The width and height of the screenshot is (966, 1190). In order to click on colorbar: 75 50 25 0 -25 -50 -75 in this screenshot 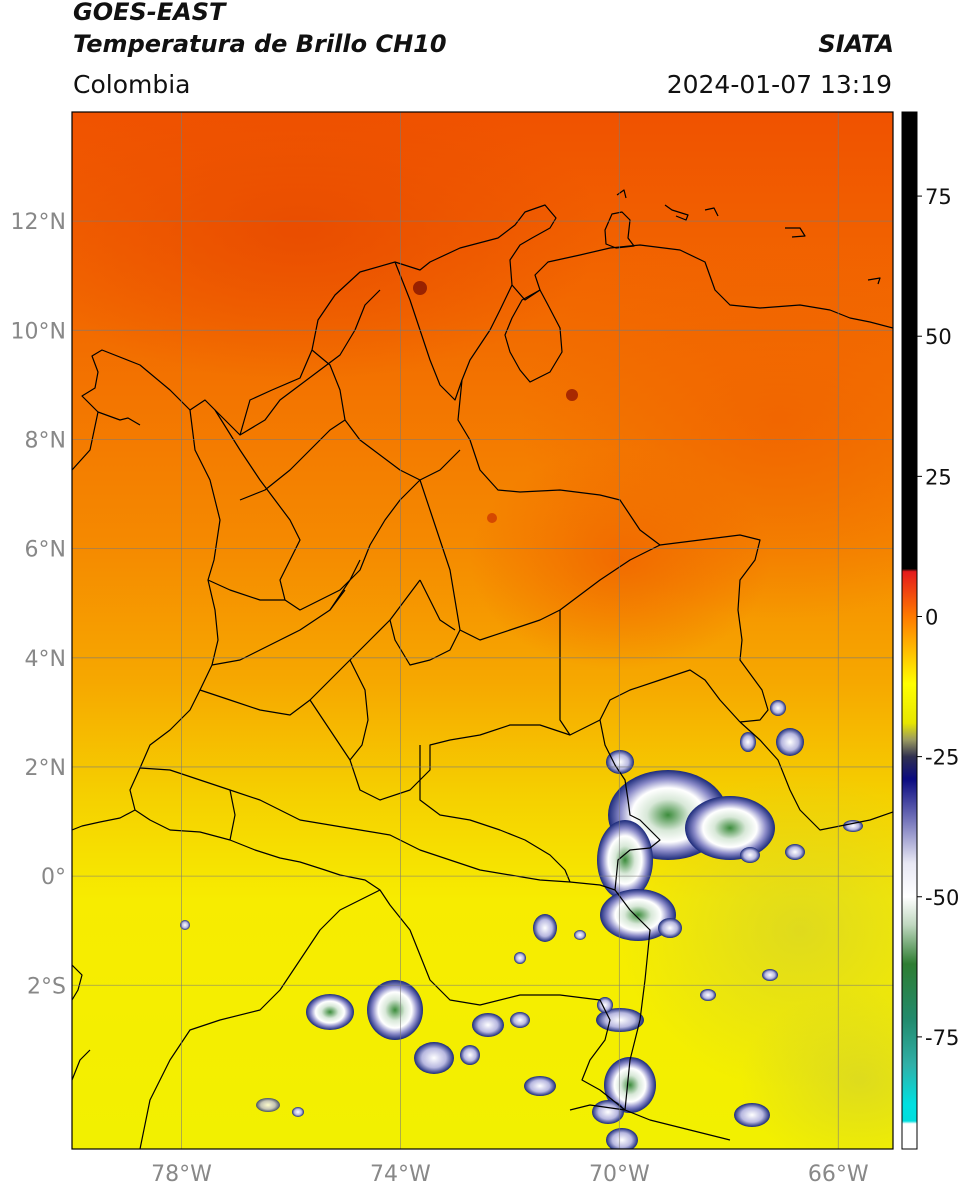, I will do `click(930, 630)`.